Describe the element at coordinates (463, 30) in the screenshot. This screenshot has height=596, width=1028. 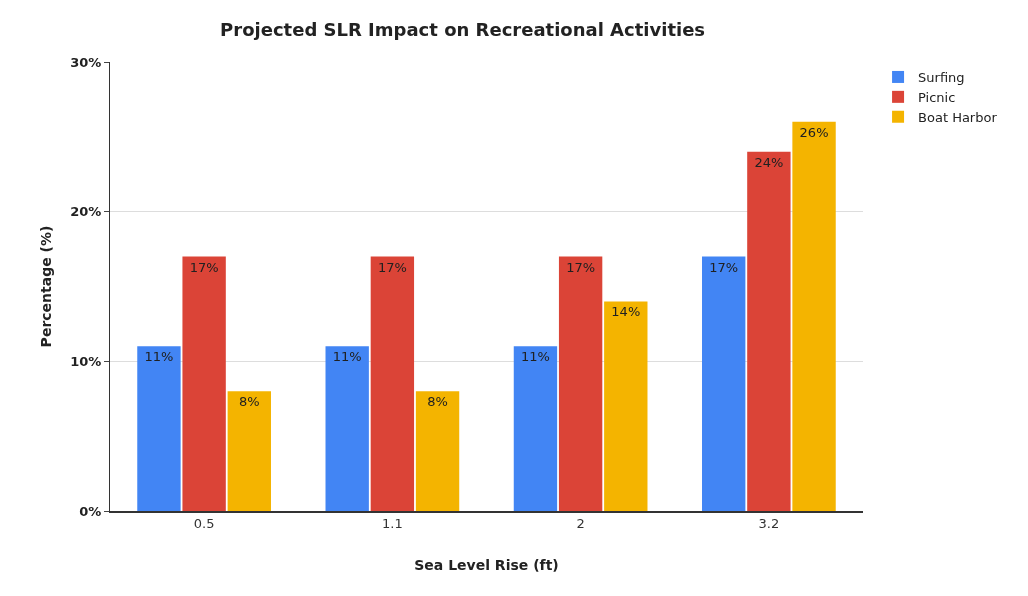
I see `chart-title: Projected SLR Impact on Recreational Activities` at that location.